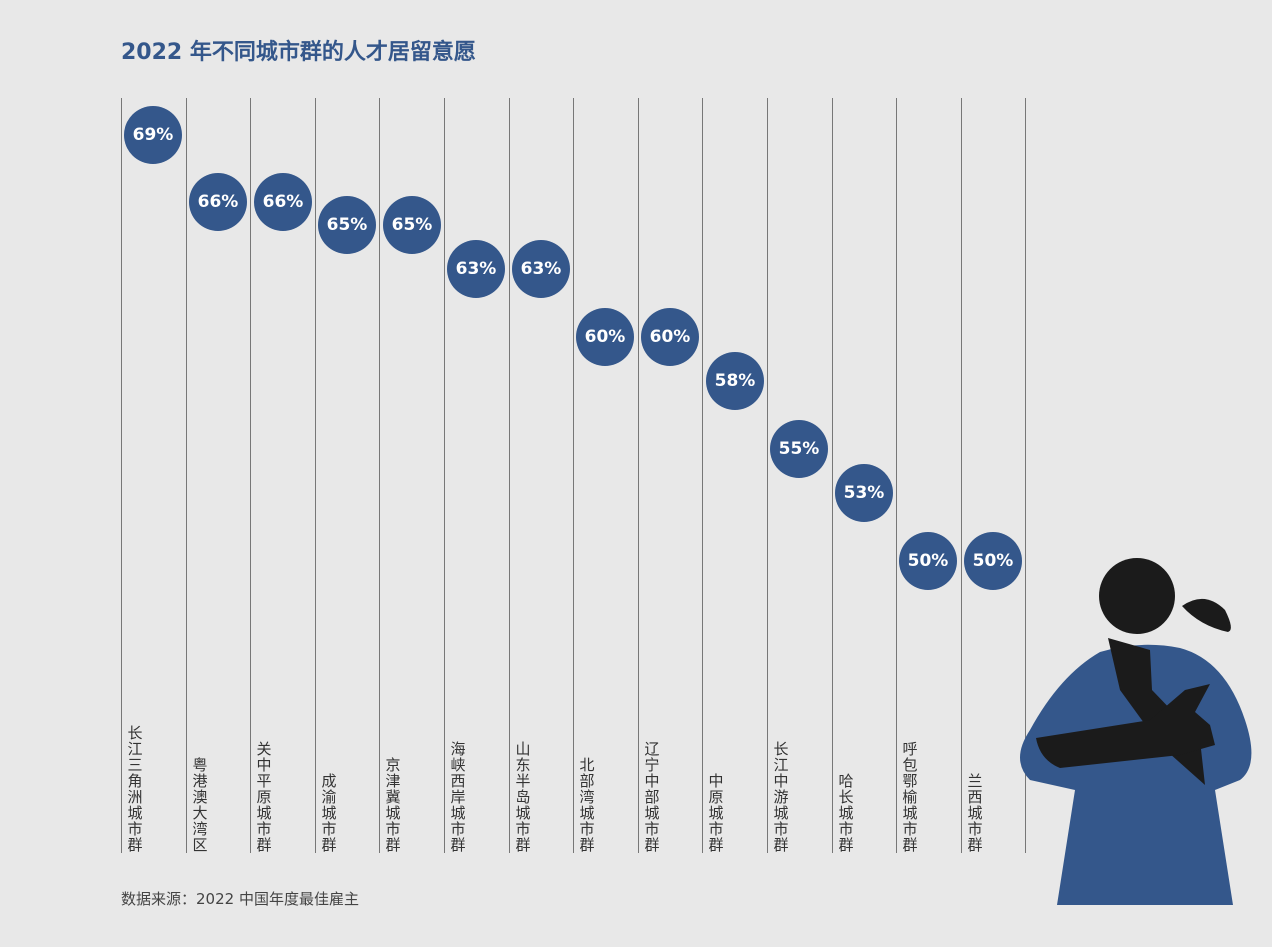 The width and height of the screenshot is (1272, 947). Describe the element at coordinates (523, 797) in the screenshot. I see `category-label: 山东半岛城市群` at that location.